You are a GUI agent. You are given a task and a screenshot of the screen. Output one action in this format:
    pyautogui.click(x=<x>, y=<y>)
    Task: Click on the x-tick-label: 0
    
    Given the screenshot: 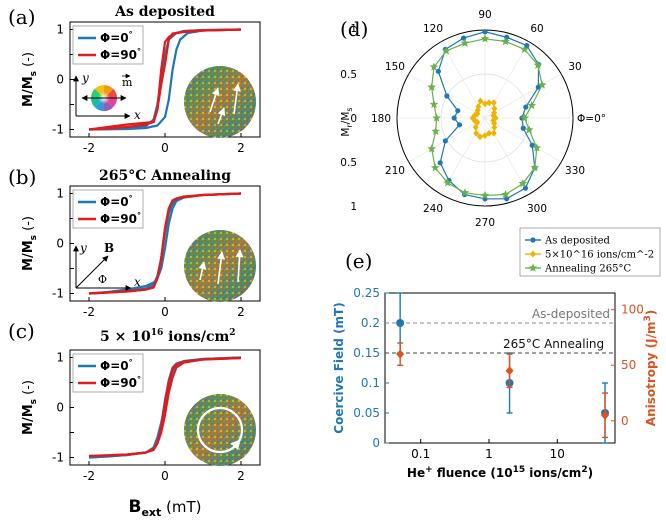 What is the action you would take?
    pyautogui.click(x=165, y=476)
    